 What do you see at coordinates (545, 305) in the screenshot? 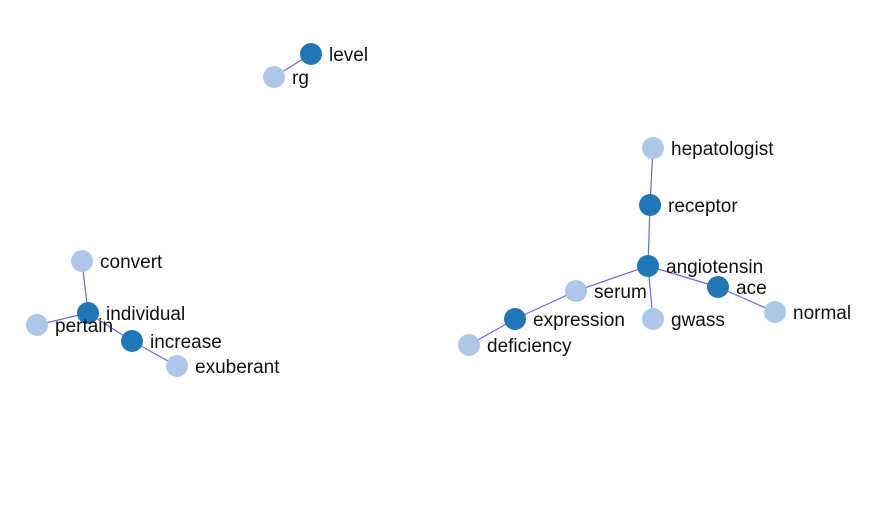
I see `edge-serum-expression` at bounding box center [545, 305].